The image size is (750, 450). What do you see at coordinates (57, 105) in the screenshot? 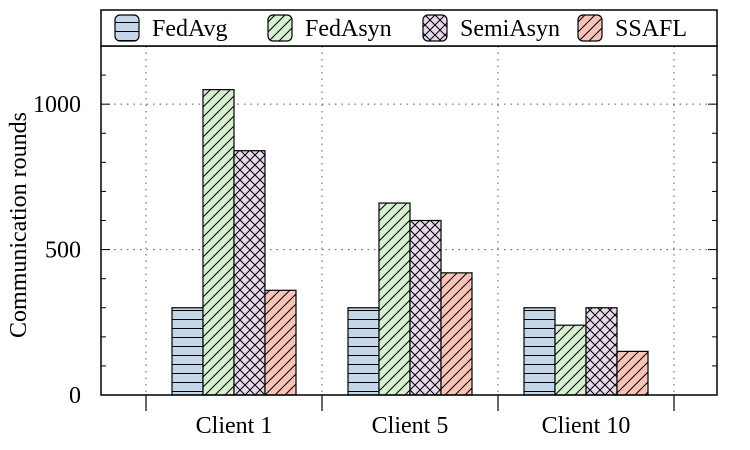
I see `y-tick-label: 1000` at bounding box center [57, 105].